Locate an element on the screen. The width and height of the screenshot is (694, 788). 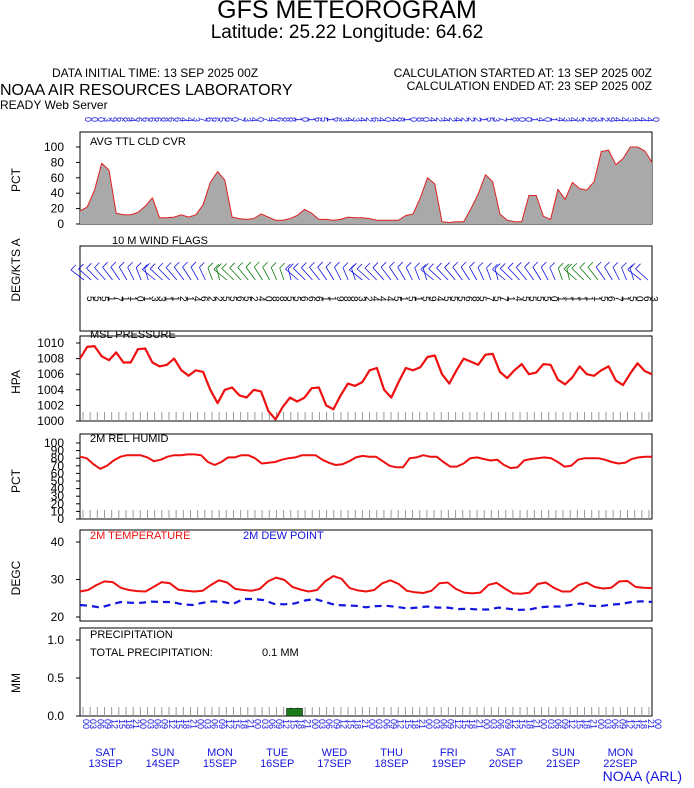
cloud-top-label: 2 is located at coordinates (605, 119).